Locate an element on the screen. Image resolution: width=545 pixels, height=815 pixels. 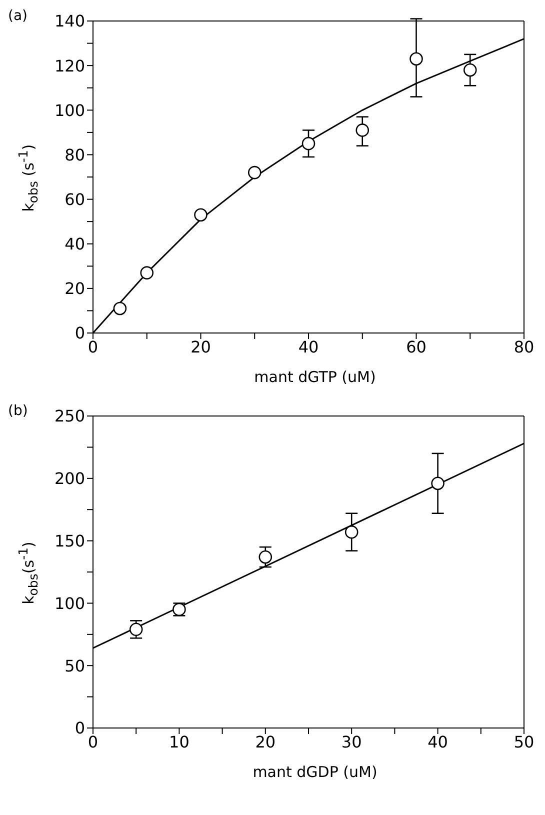
x-tick-label: 60 is located at coordinates (416, 346).